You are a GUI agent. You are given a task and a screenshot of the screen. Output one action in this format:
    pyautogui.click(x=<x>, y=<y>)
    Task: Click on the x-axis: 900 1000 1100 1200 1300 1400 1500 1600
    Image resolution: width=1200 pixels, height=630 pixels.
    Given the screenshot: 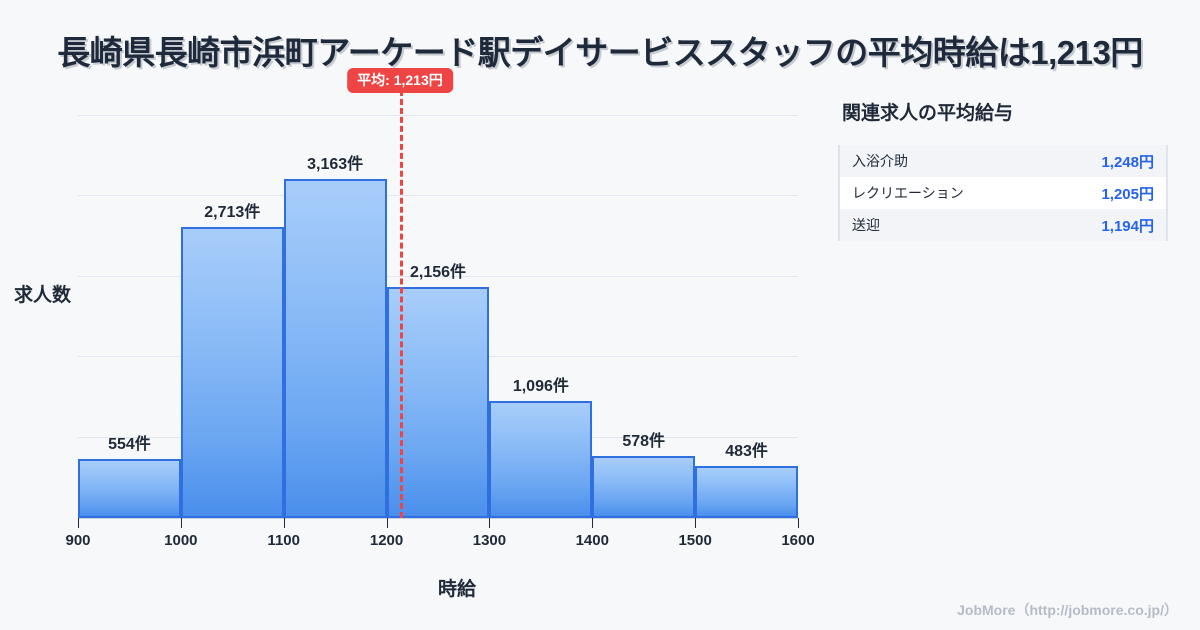 What is the action you would take?
    pyautogui.click(x=440, y=533)
    